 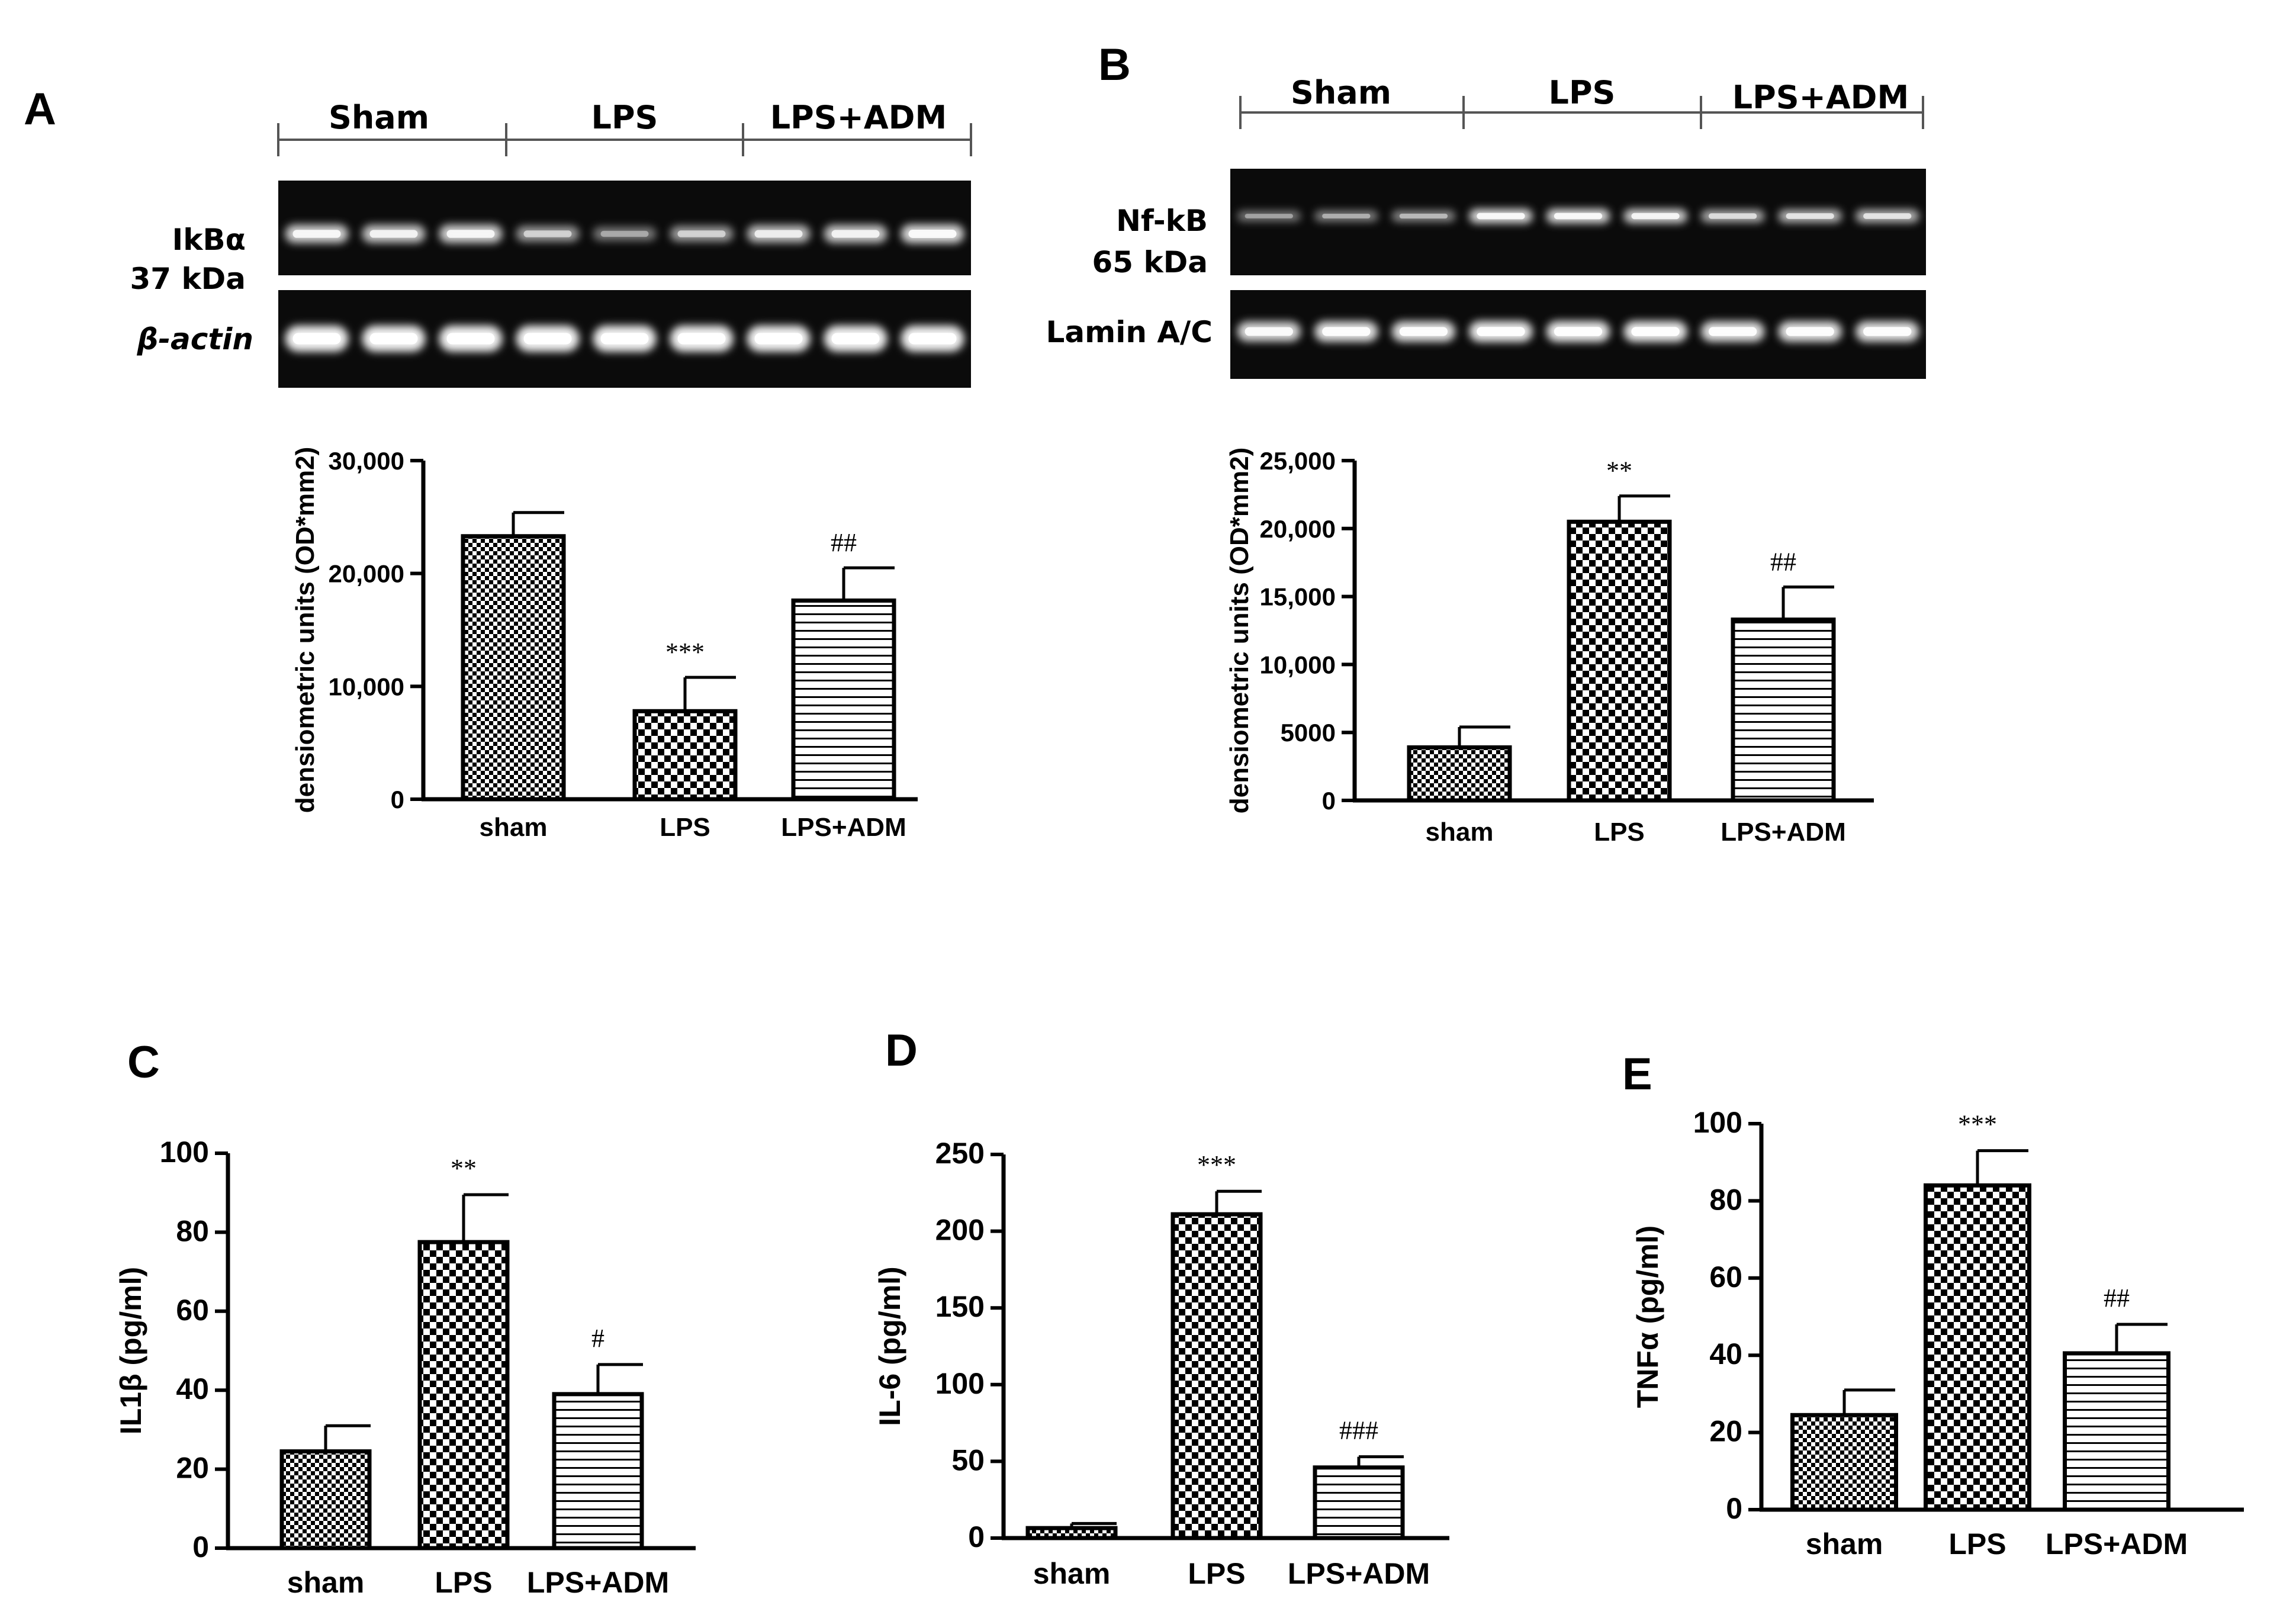 What do you see at coordinates (379, 117) in the screenshot?
I see `blot-a-group-sham: Sham` at bounding box center [379, 117].